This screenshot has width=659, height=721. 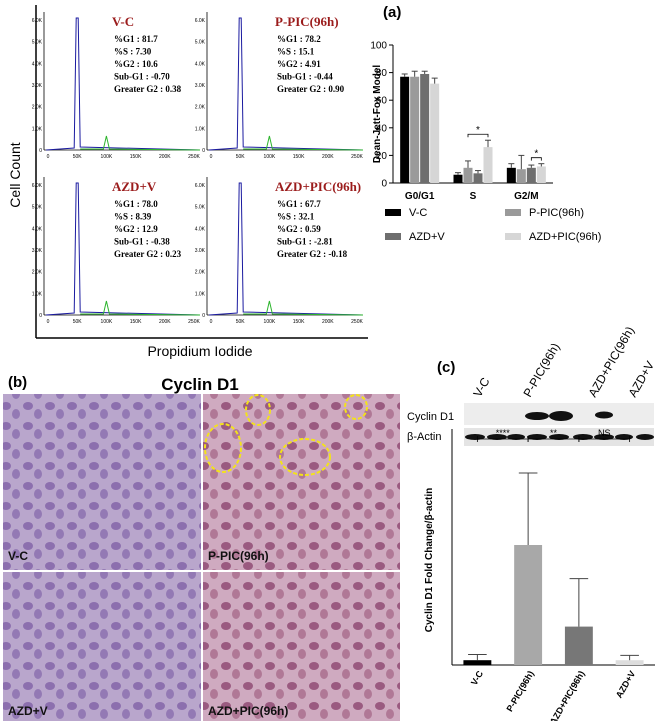 What do you see at coordinates (17, 382) in the screenshot?
I see `panel-label: (b)` at bounding box center [17, 382].